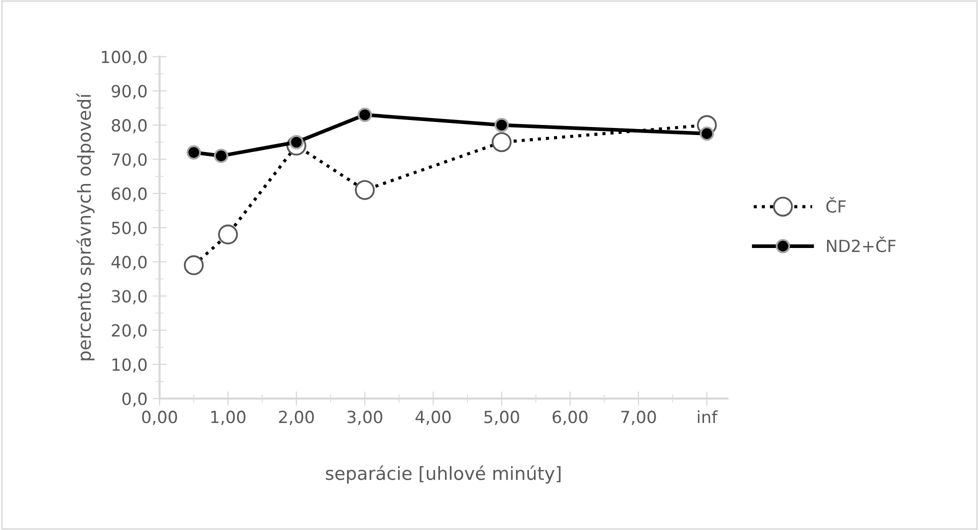 The image size is (979, 530). I want to click on x-tick-label: 4,00, so click(433, 417).